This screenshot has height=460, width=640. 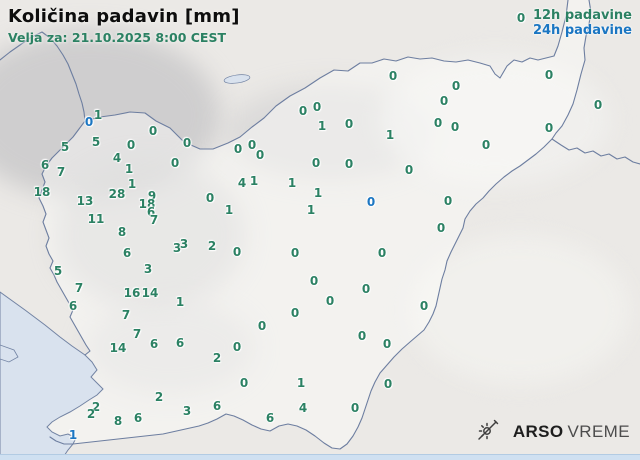 What do you see at coordinates (122, 232) in the screenshot?
I see `station-value: 8` at bounding box center [122, 232].